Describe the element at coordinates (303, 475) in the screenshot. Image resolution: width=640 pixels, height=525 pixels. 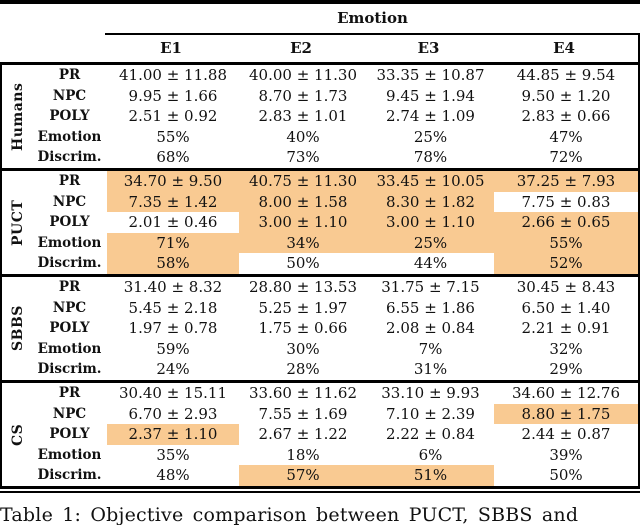
I see `value-cell: 57%` at that location.